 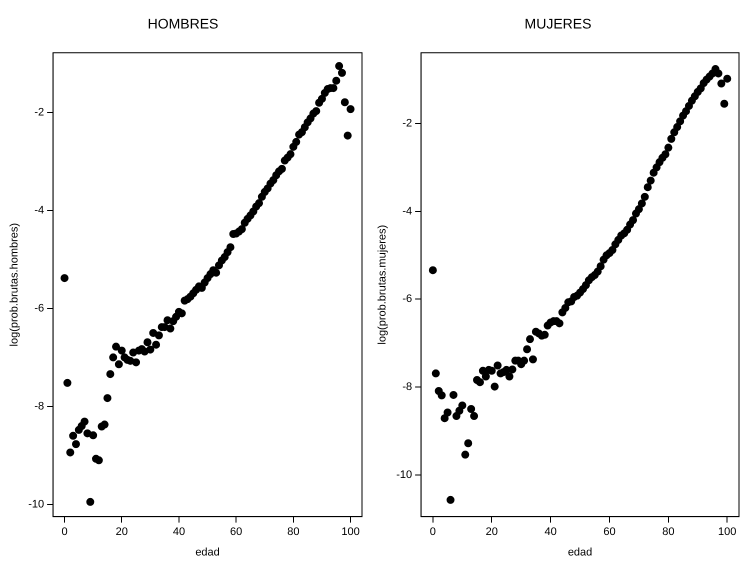 What do you see at coordinates (14, 284) in the screenshot?
I see `y-axis-title: log(prob.brutas.hombres)` at bounding box center [14, 284].